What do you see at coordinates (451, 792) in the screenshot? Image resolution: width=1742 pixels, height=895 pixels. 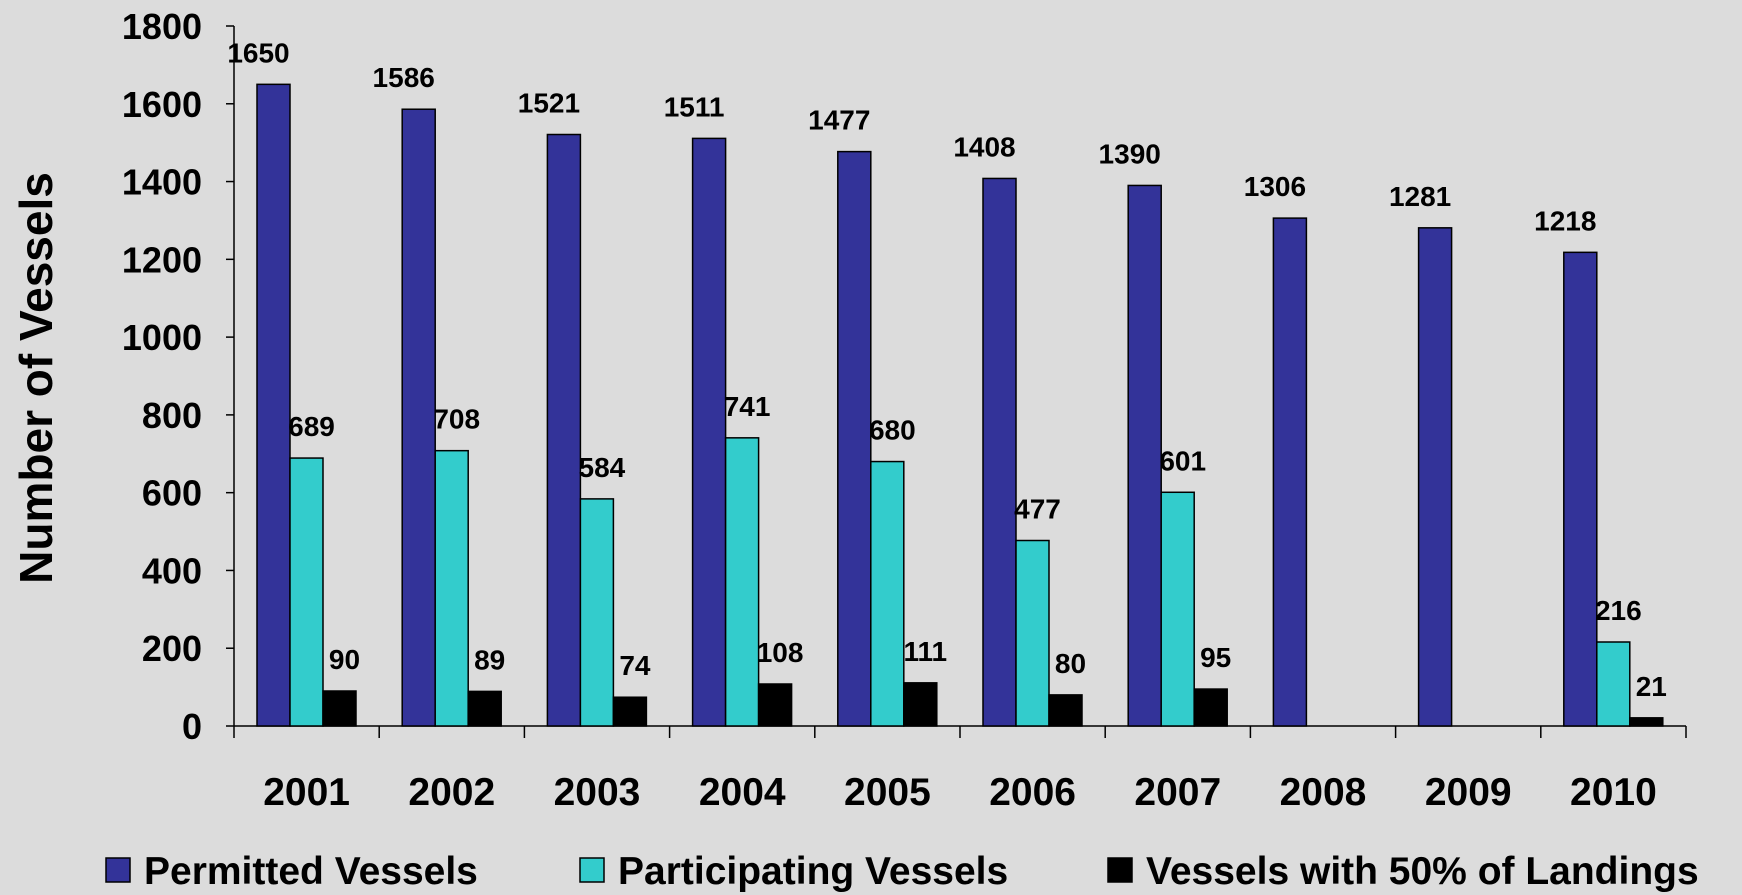 I see `x-tick-label: 2002` at bounding box center [451, 792].